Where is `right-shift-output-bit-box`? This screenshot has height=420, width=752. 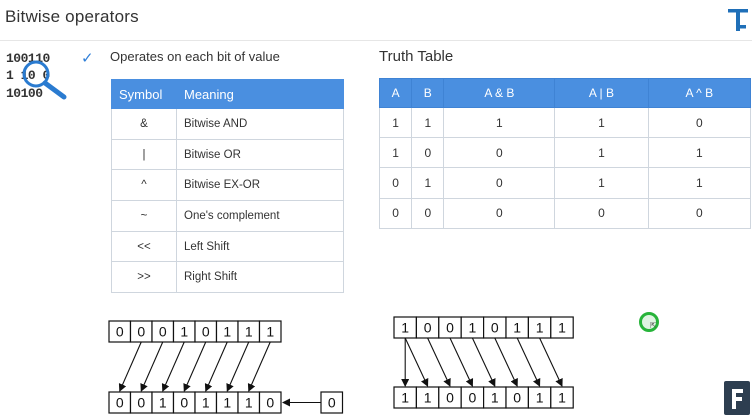
right-shift-output-bit-box is located at coordinates (562, 397).